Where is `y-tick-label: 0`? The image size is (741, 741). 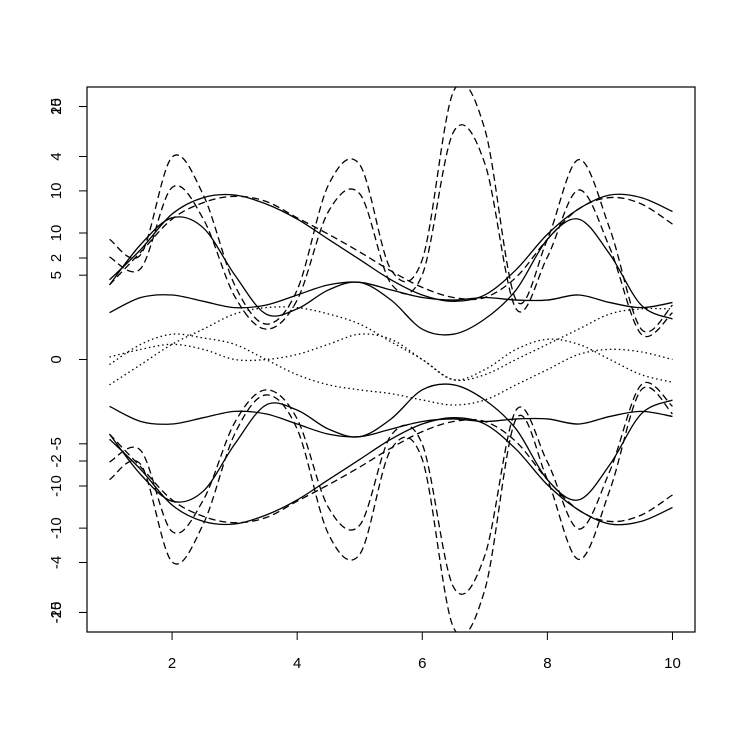
y-tick-label: 0 is located at coordinates (56, 359).